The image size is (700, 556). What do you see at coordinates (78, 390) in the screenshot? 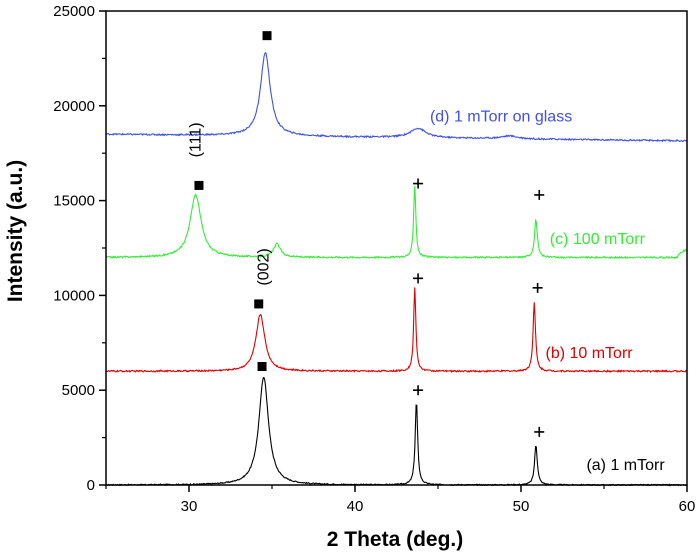
I see `y-tick-label: 5000` at bounding box center [78, 390].